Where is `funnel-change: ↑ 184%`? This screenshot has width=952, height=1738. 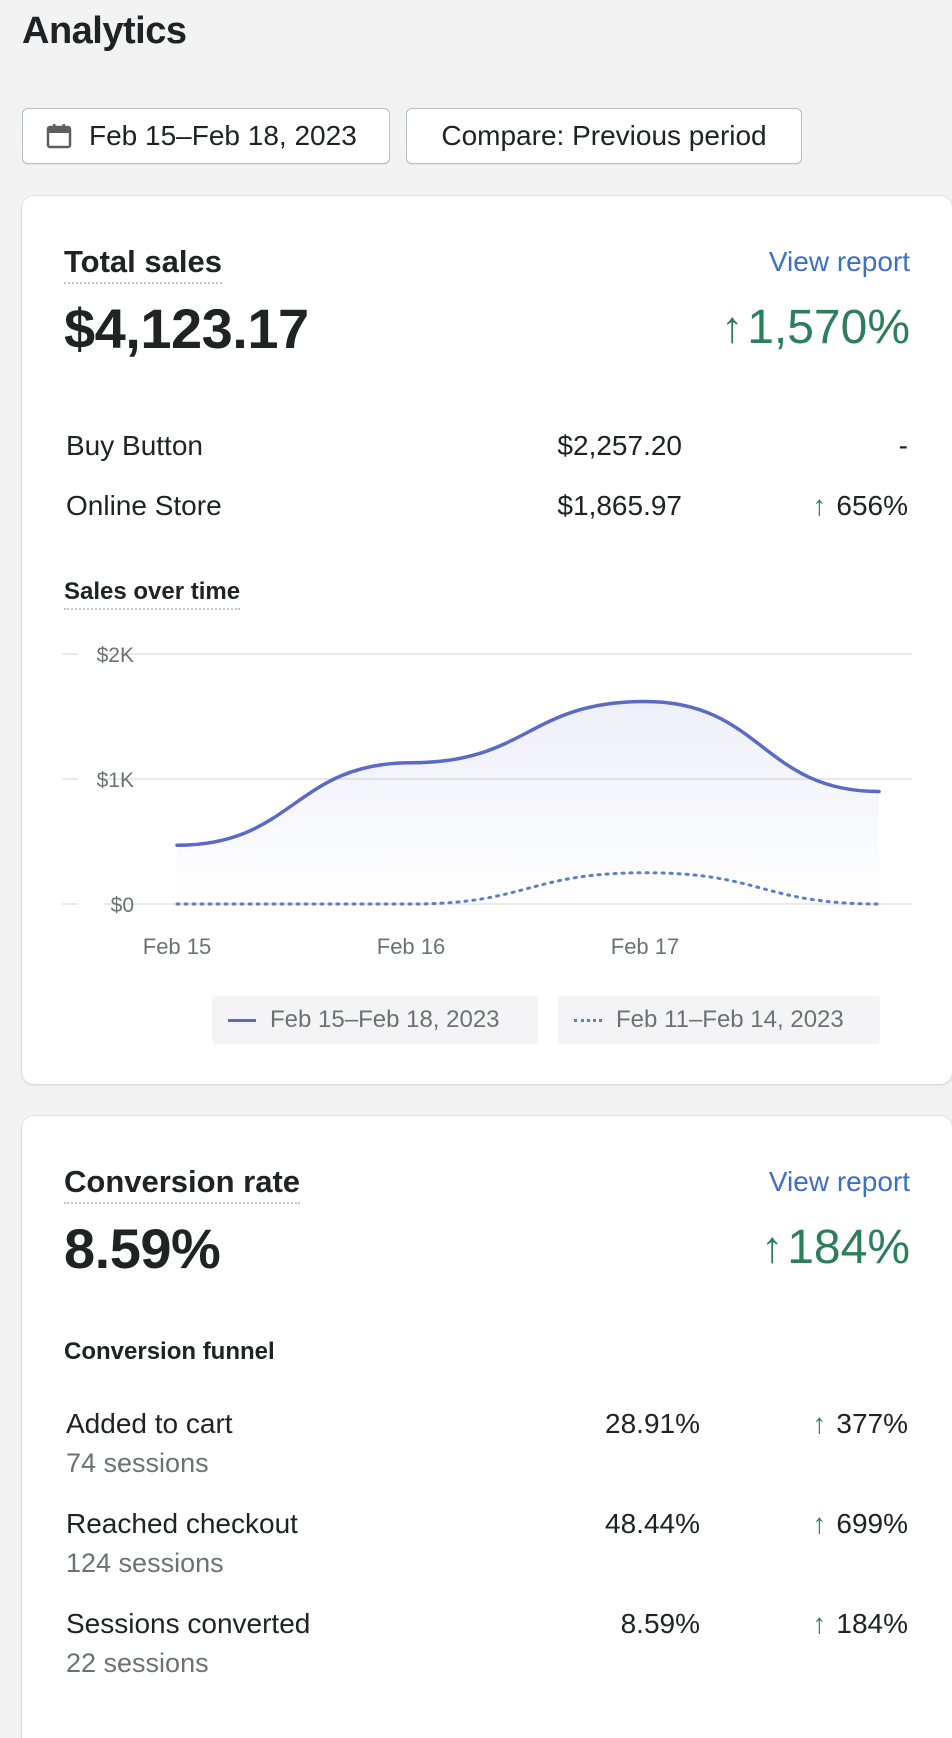 funnel-change: ↑ 184% is located at coordinates (860, 1624).